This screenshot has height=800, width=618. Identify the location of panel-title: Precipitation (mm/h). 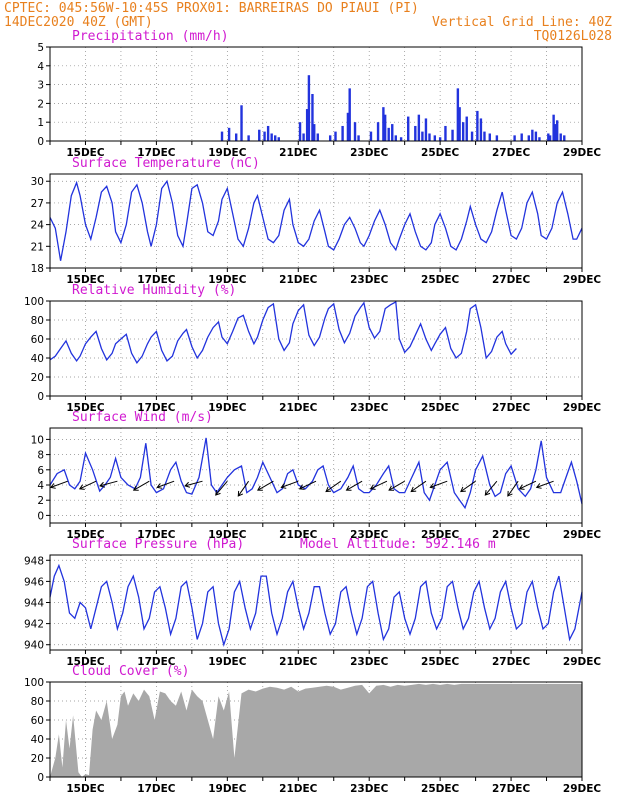
(150, 36).